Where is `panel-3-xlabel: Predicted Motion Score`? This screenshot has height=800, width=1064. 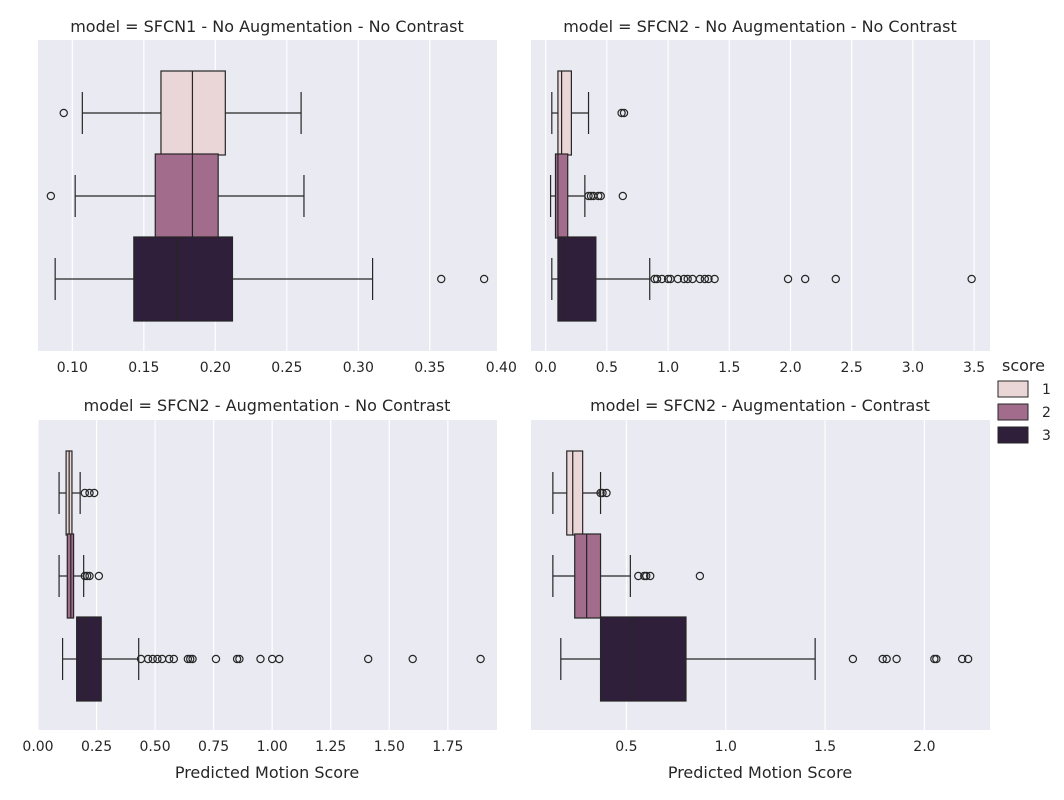
panel-3-xlabel: Predicted Motion Score is located at coordinates (760, 772).